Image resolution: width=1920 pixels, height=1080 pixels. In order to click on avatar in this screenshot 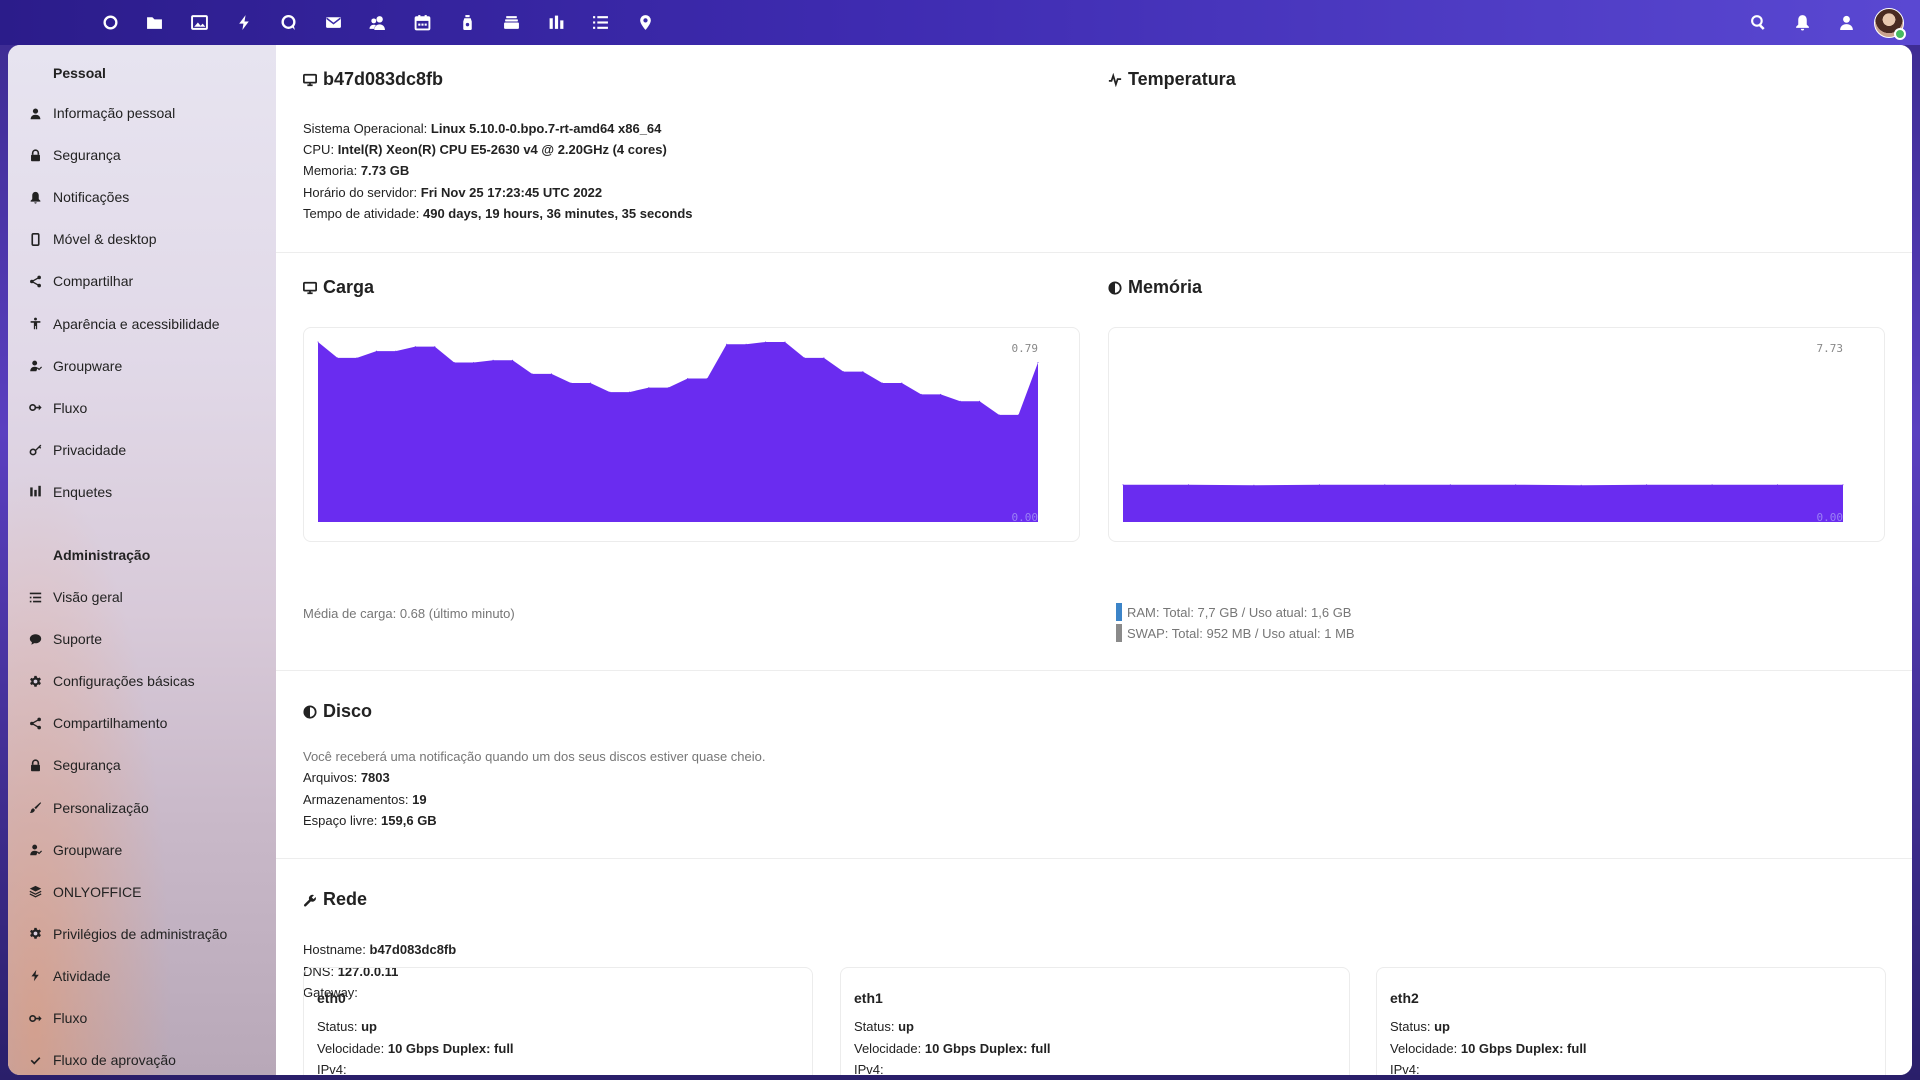, I will do `click(1890, 23)`.